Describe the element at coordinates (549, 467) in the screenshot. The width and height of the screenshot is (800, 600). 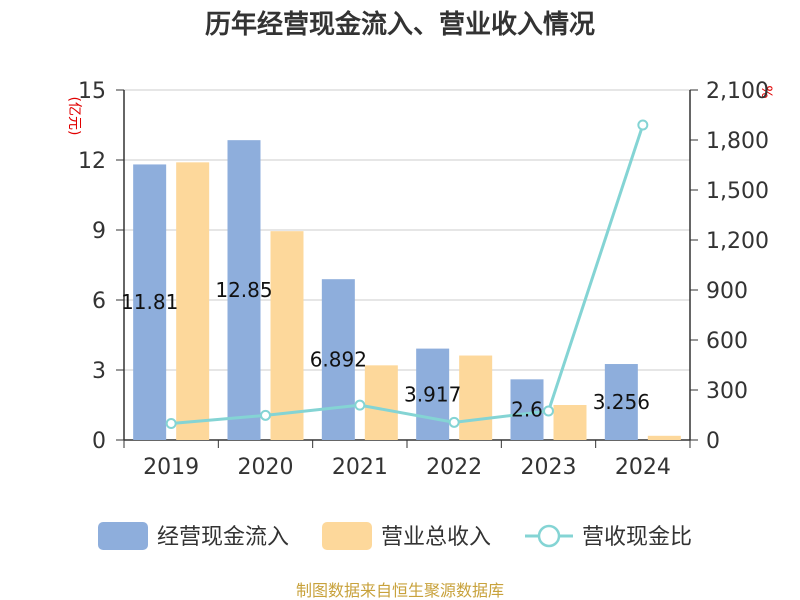
I see `x-tick-label: 2023` at that location.